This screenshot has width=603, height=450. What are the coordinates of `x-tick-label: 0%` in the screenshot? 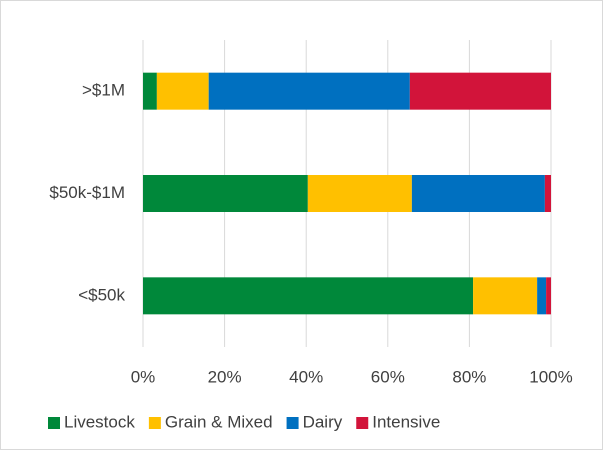 It's located at (143, 376).